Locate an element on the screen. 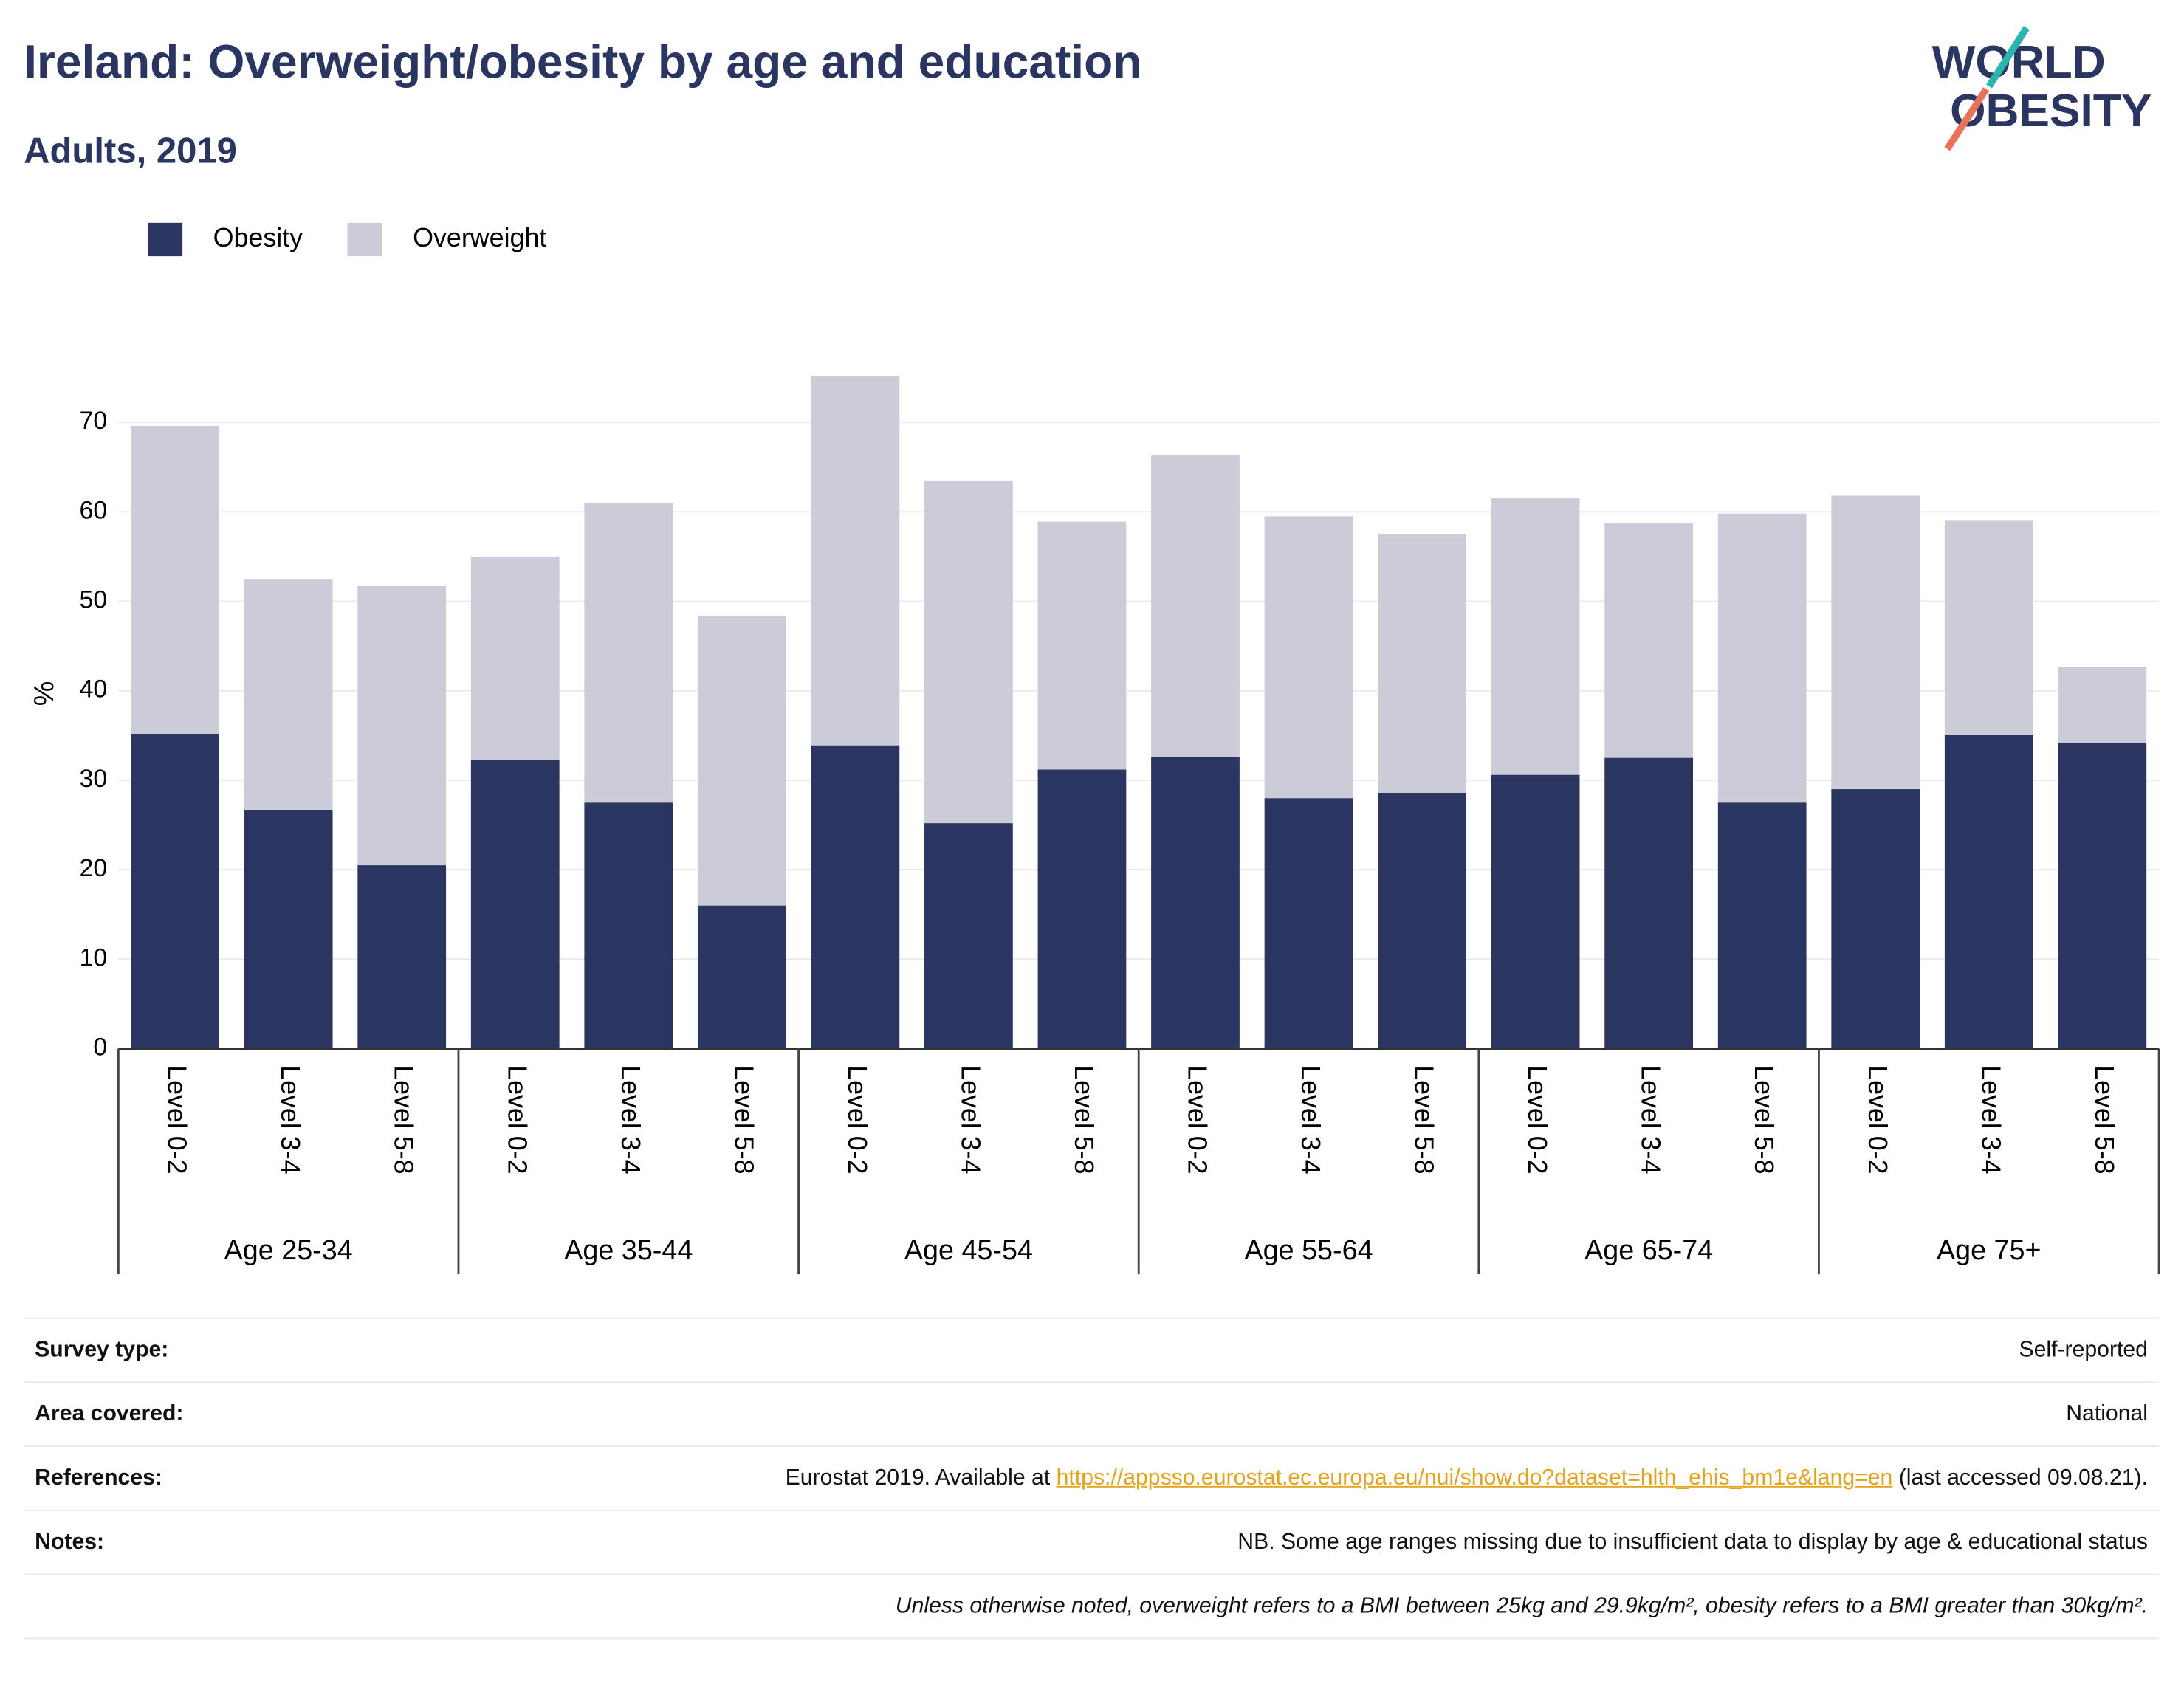 Image resolution: width=2184 pixels, height=1695 pixels. y-tick-label: 40 is located at coordinates (94, 689).